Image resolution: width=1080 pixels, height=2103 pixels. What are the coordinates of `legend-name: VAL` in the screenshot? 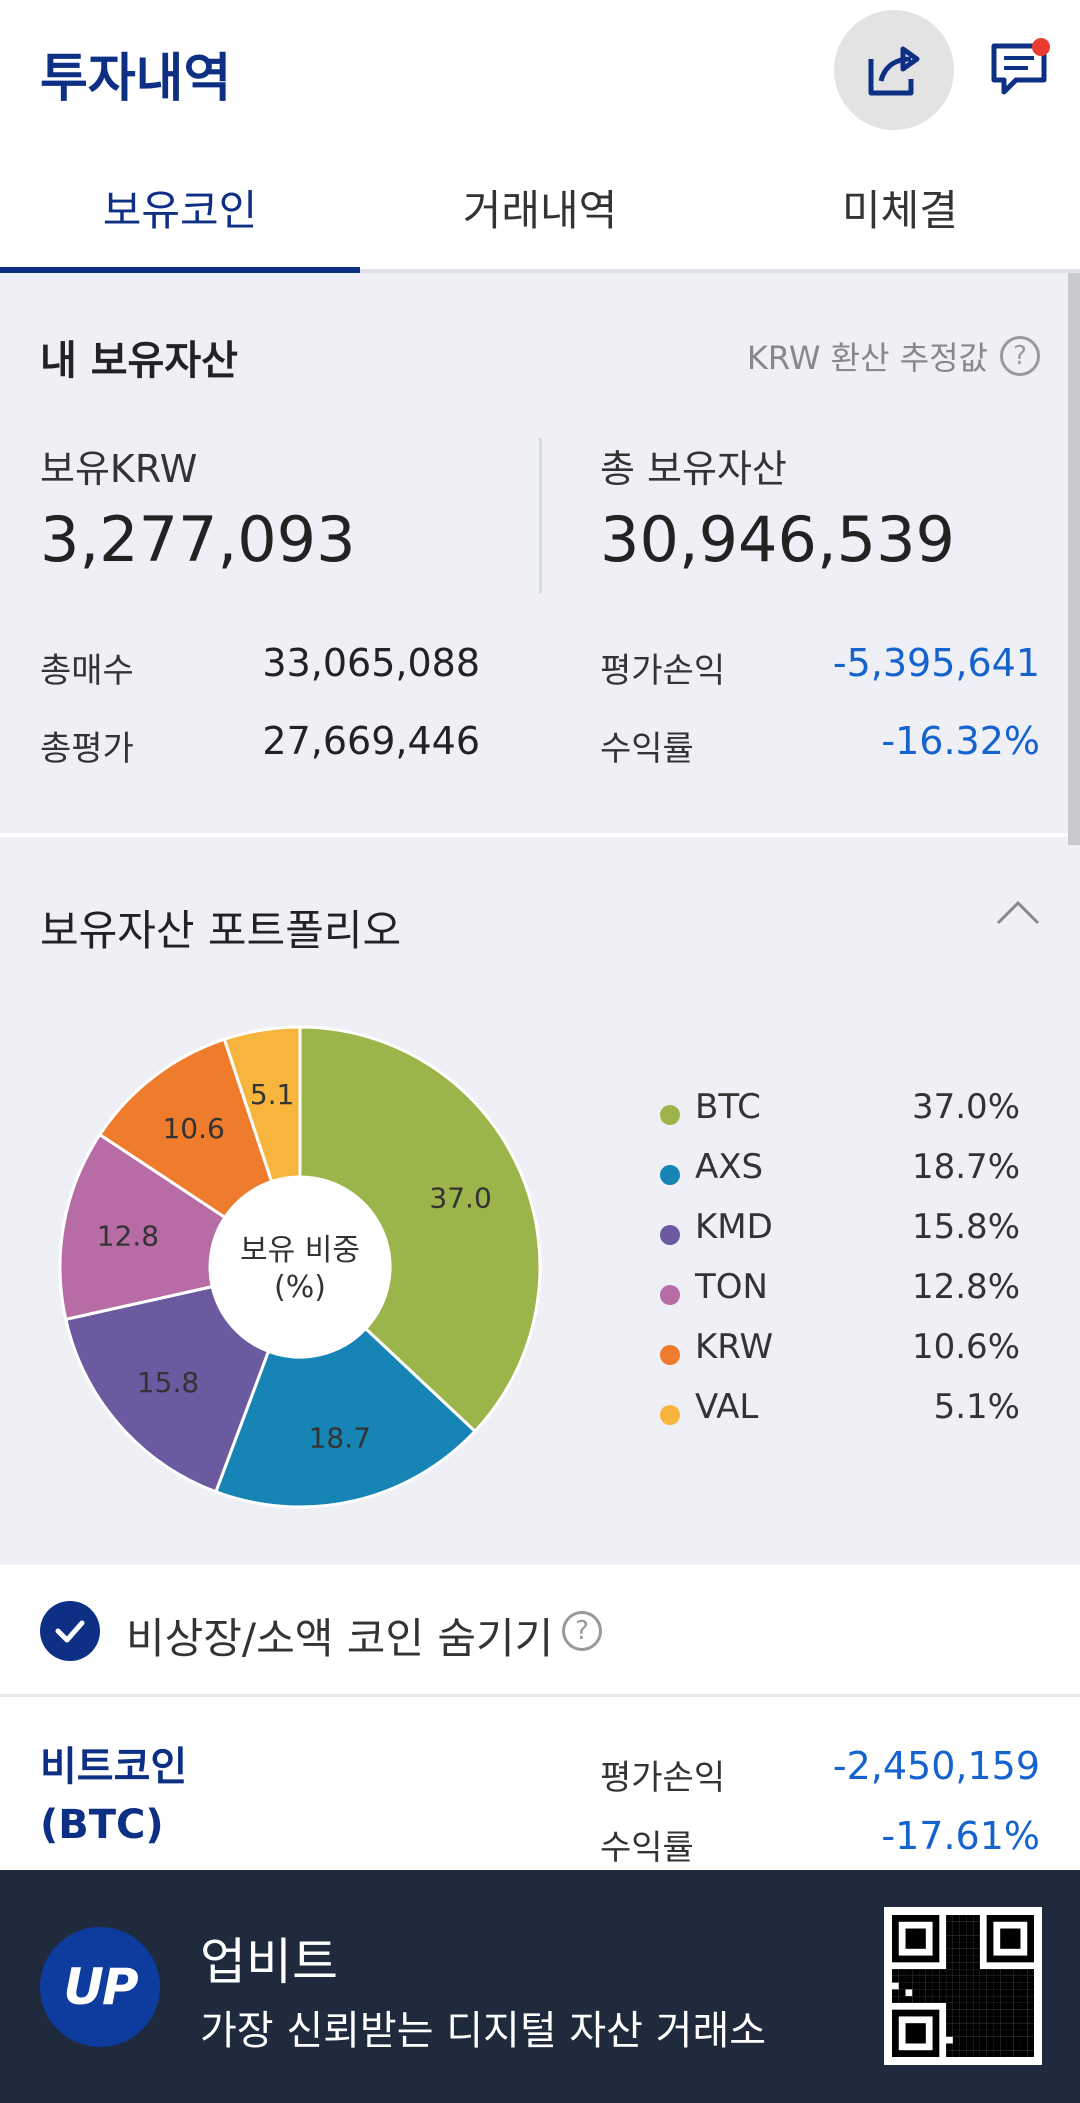 It's located at (727, 1407).